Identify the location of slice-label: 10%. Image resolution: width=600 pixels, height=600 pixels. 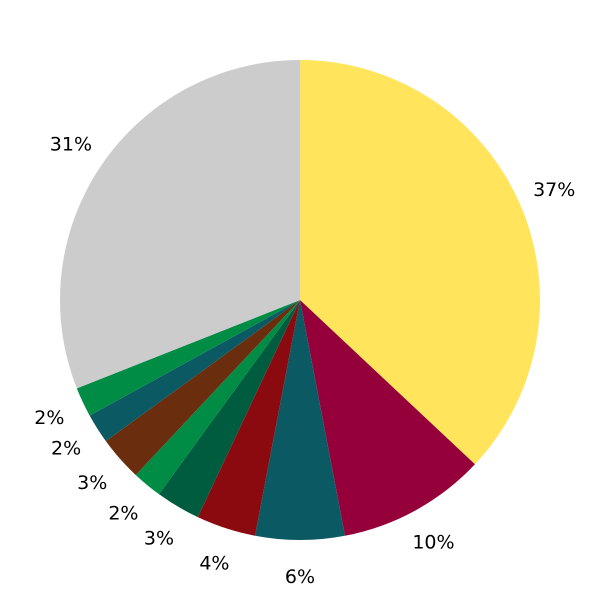
(433, 543).